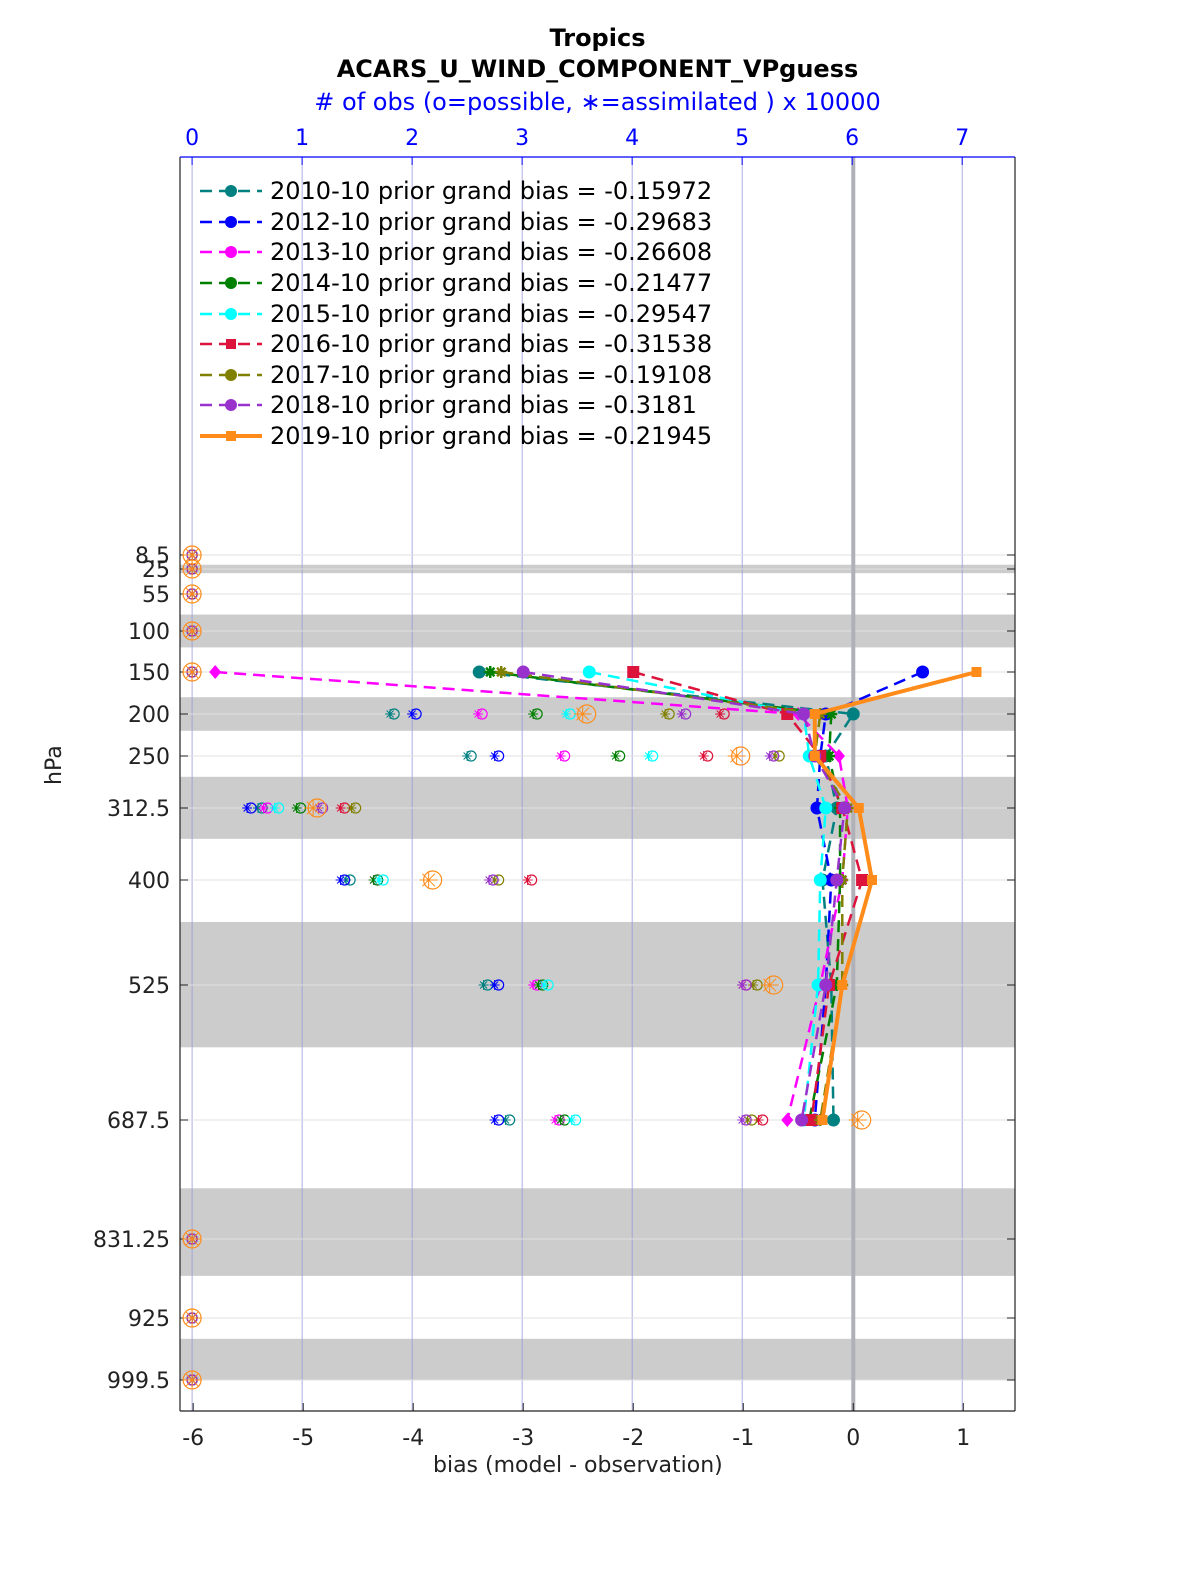 Image resolution: width=1200 pixels, height=1575 pixels. I want to click on y-tick-label: 8.5, so click(152, 556).